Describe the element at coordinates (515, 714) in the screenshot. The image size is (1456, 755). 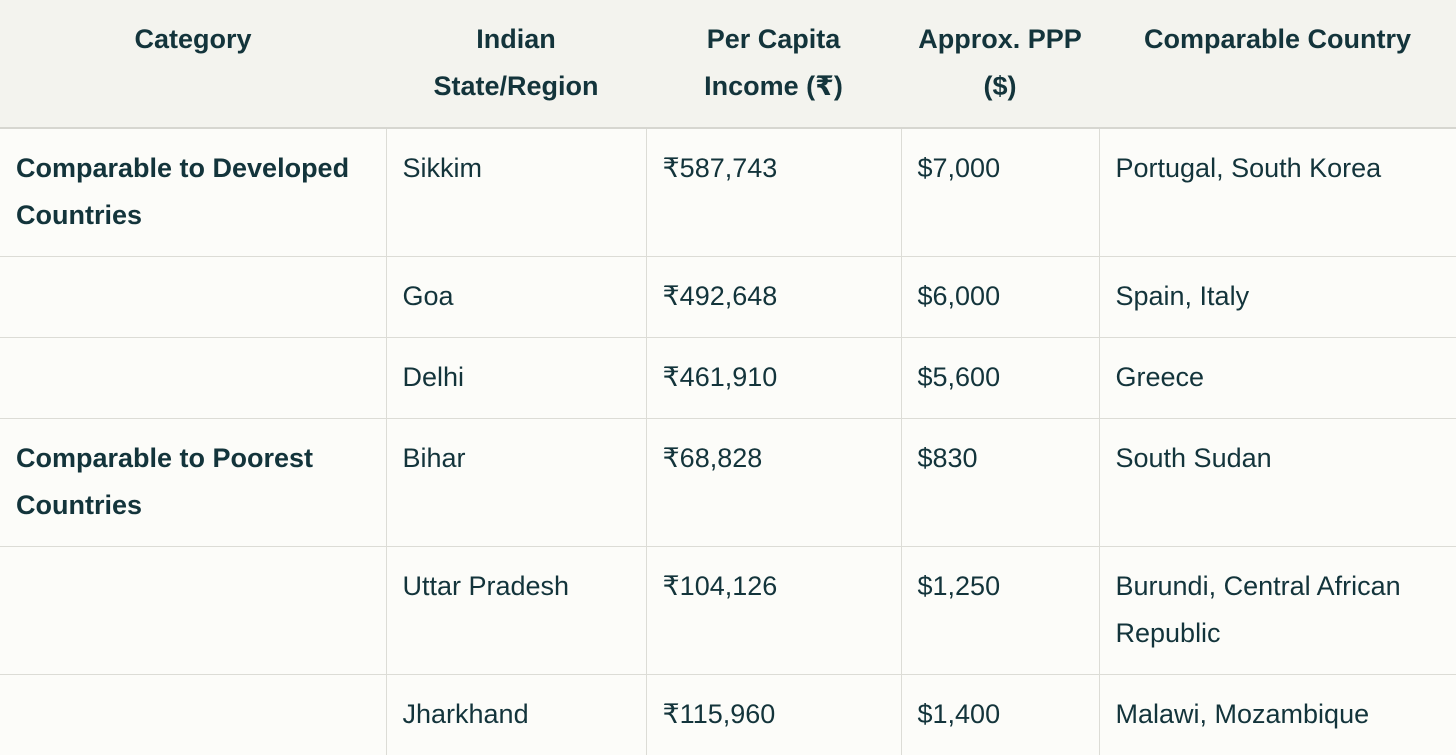
I see `state-cell: Jharkhand` at that location.